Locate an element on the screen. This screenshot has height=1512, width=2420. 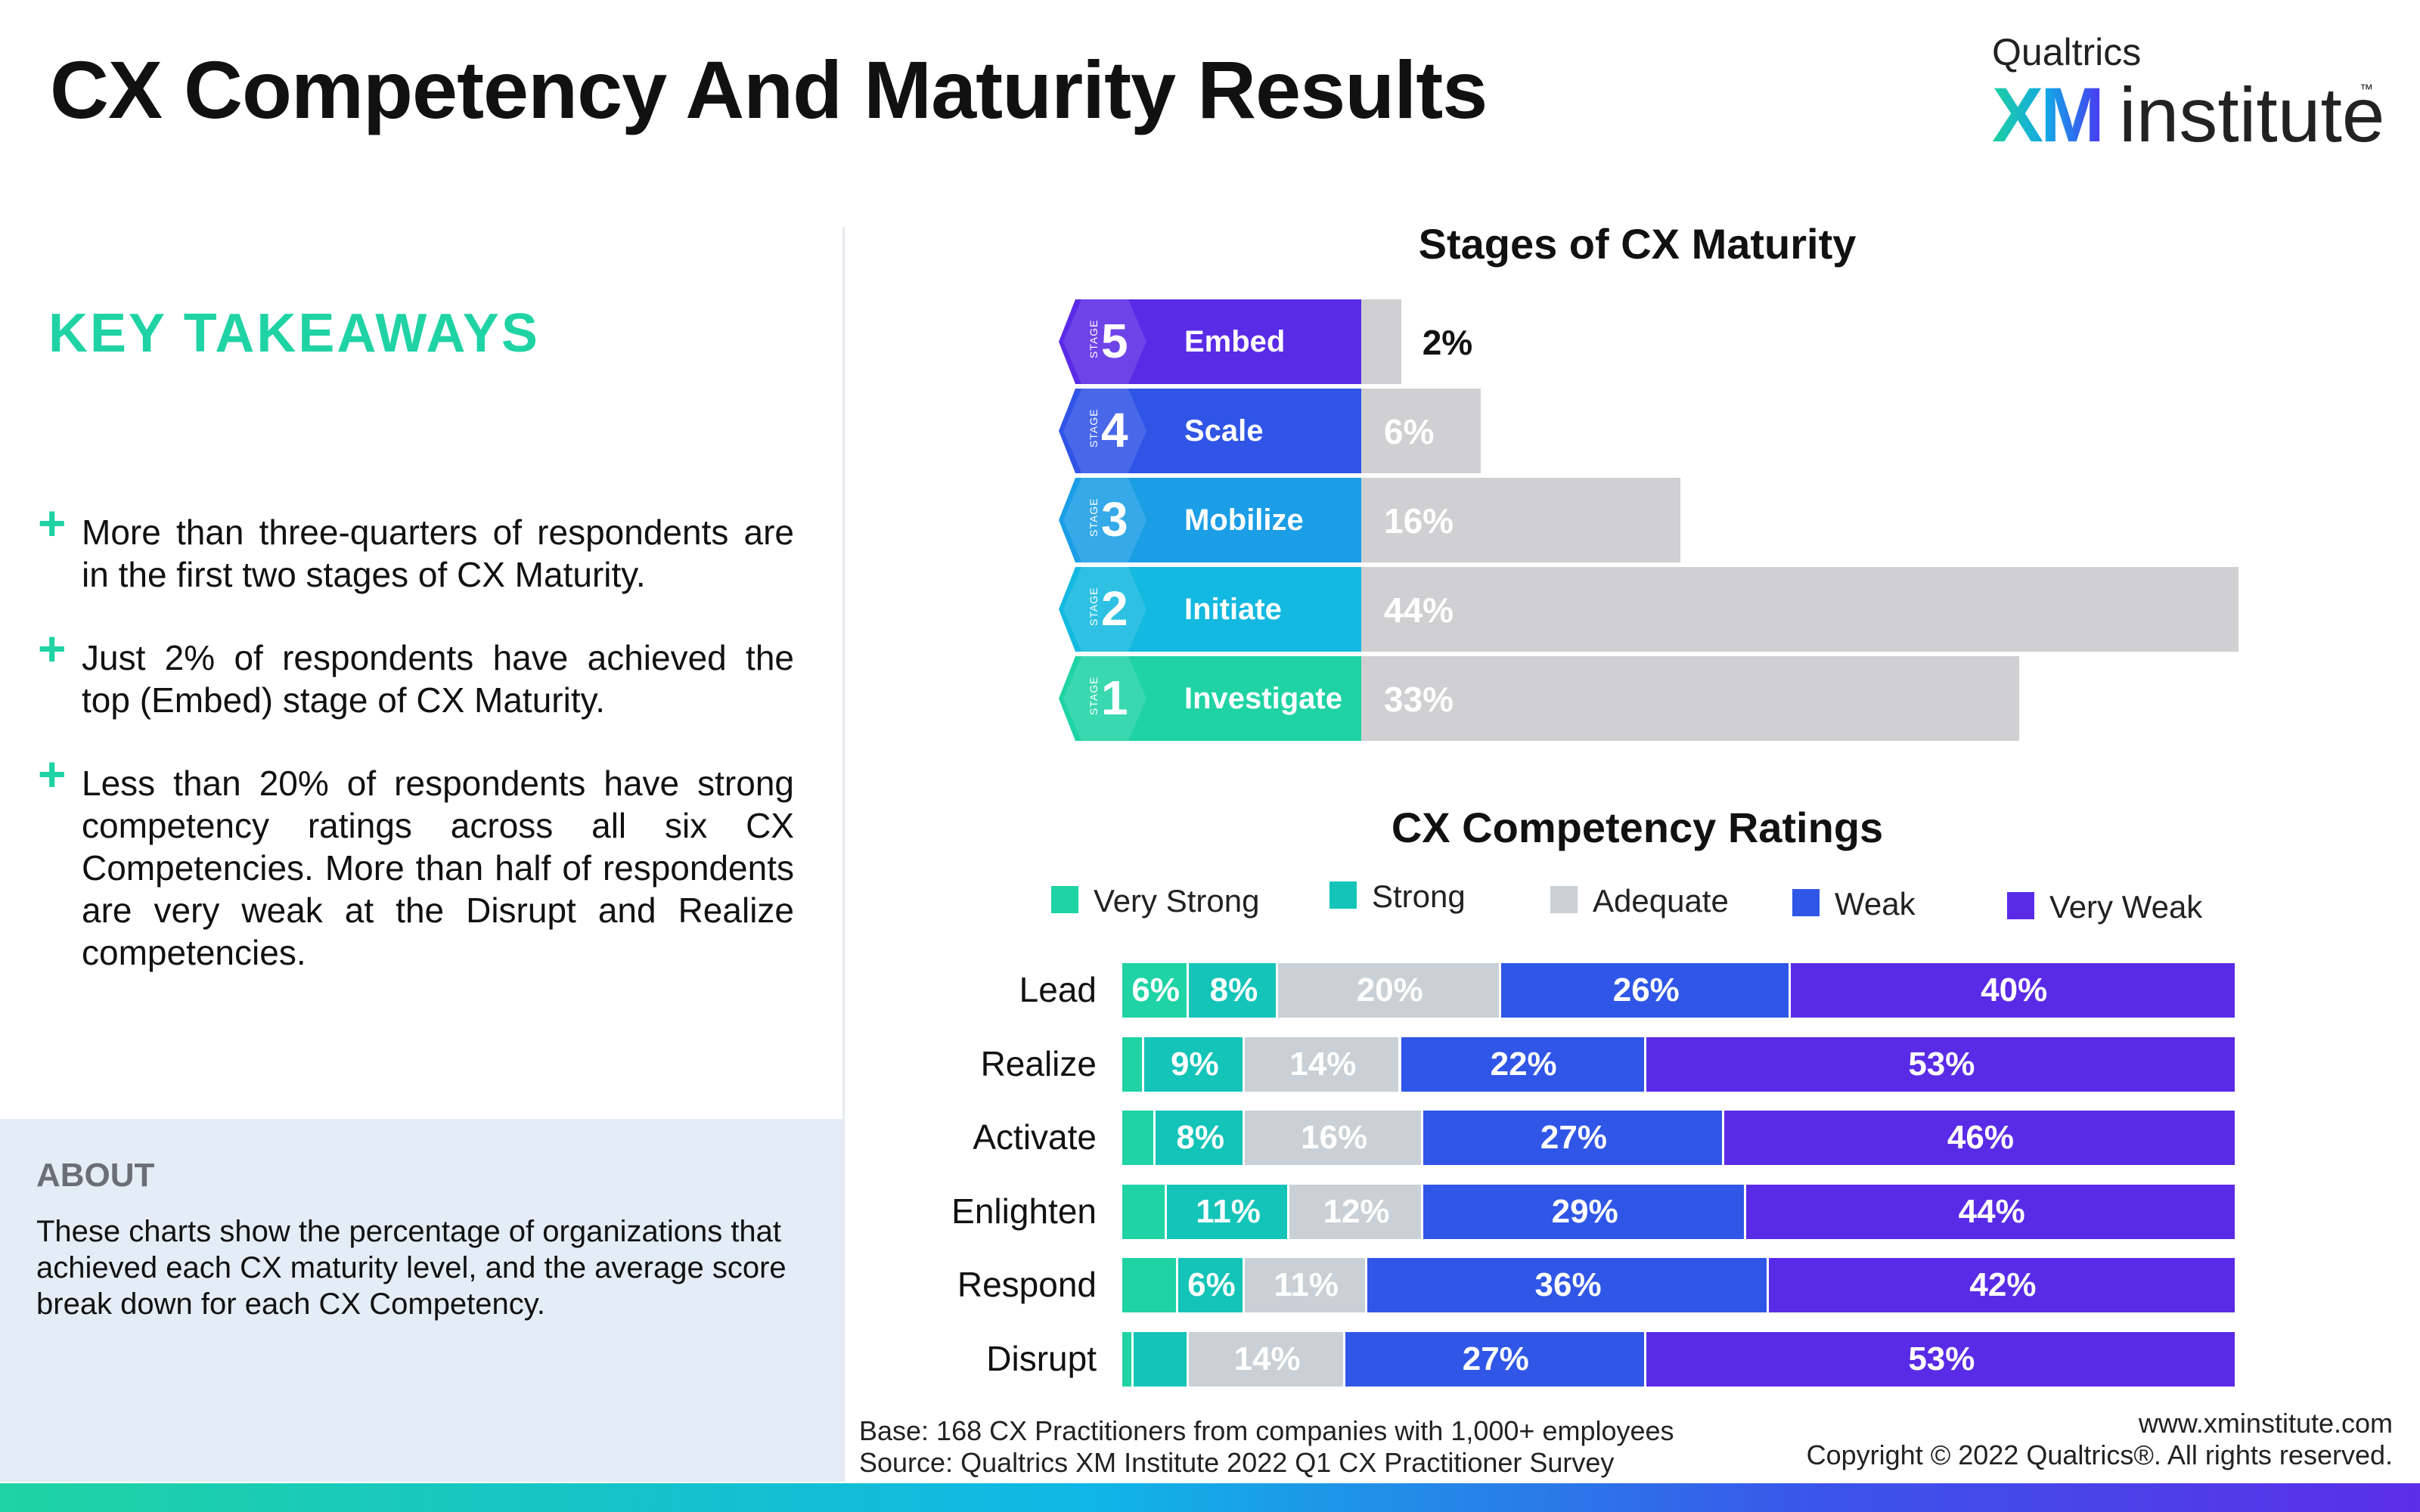
legend-label: Very Strong is located at coordinates (1177, 901).